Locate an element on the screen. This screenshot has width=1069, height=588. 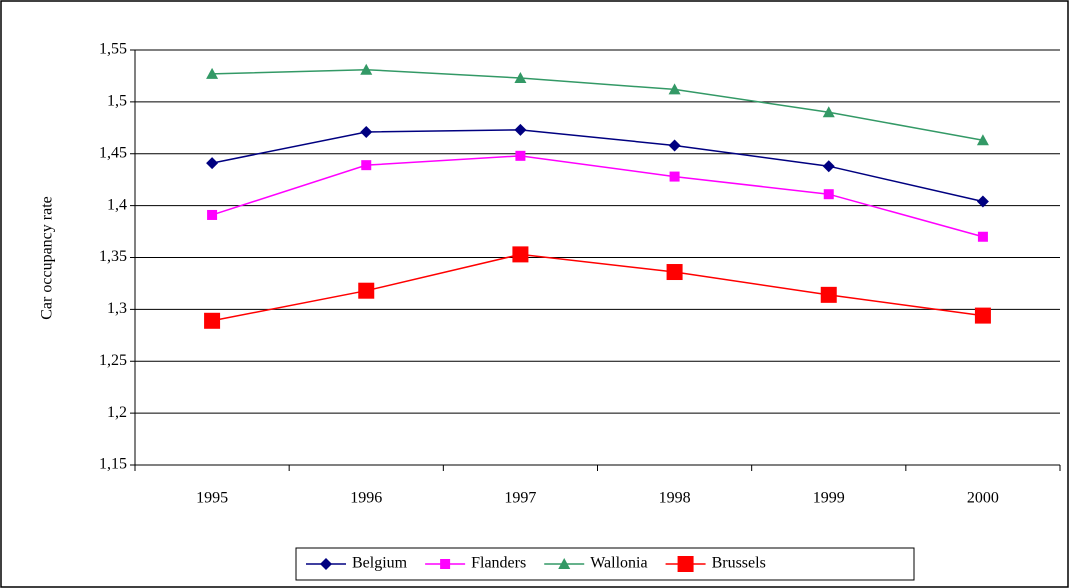
x-tick-label: 1997 is located at coordinates (520, 498).